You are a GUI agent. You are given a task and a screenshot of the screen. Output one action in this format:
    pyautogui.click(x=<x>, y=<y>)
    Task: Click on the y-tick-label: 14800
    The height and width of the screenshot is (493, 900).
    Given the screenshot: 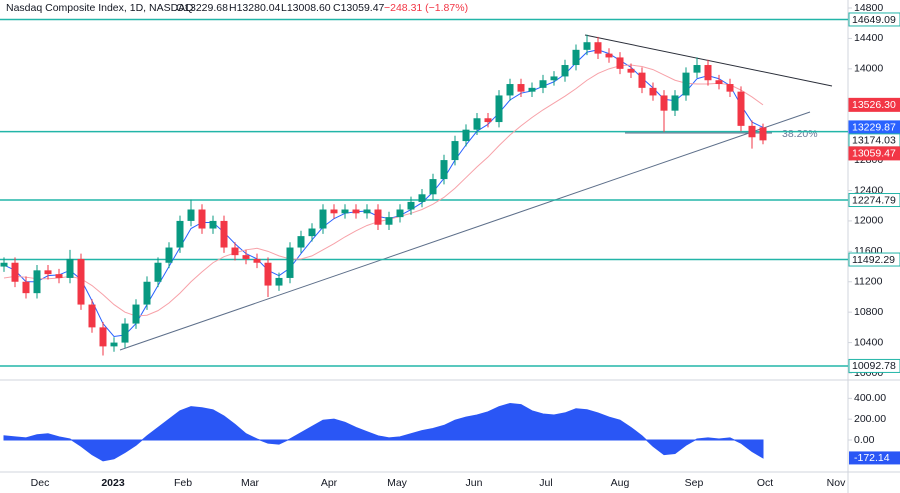 What is the action you would take?
    pyautogui.click(x=868, y=8)
    